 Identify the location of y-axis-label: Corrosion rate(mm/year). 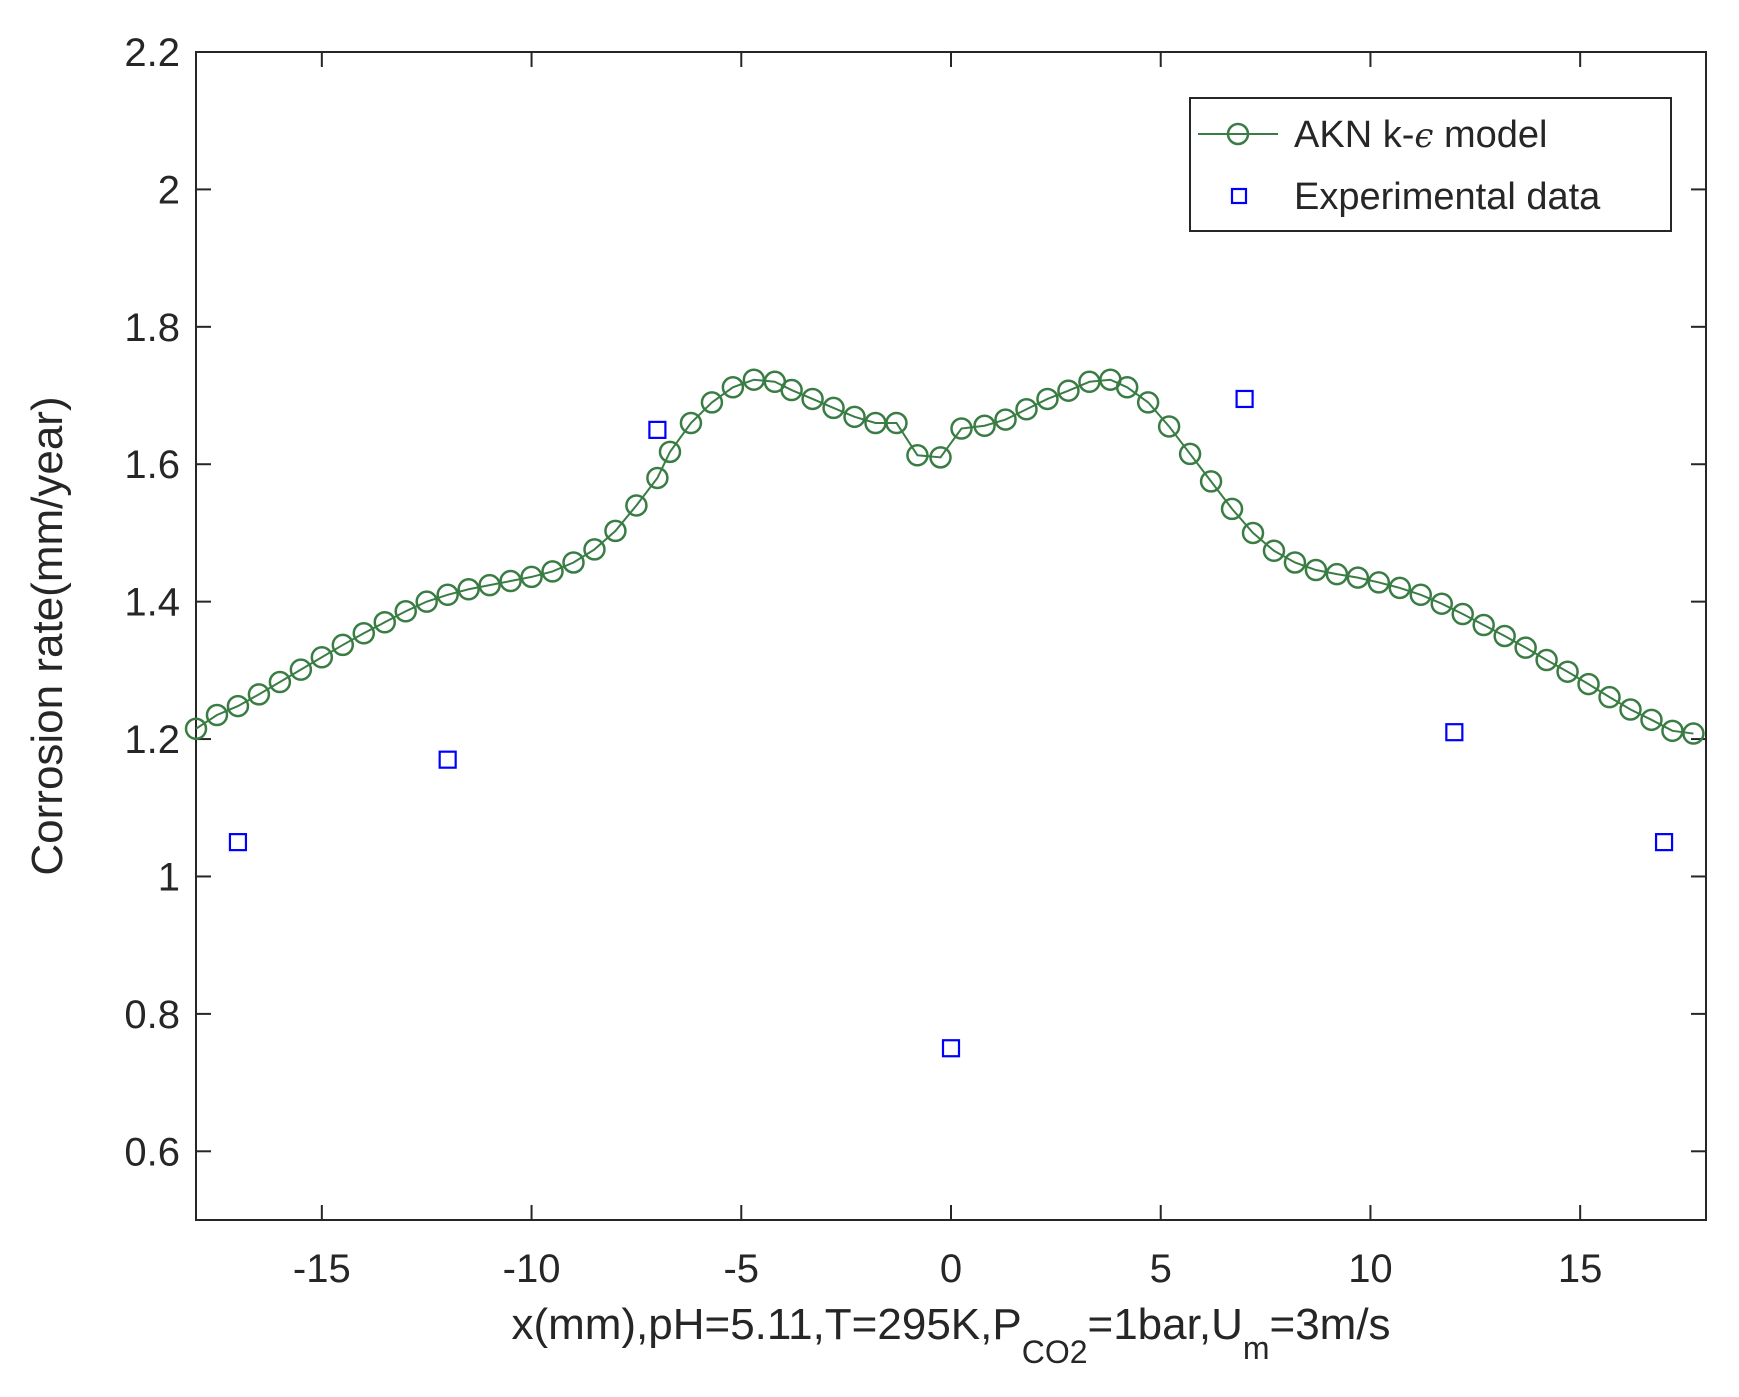
(47, 635).